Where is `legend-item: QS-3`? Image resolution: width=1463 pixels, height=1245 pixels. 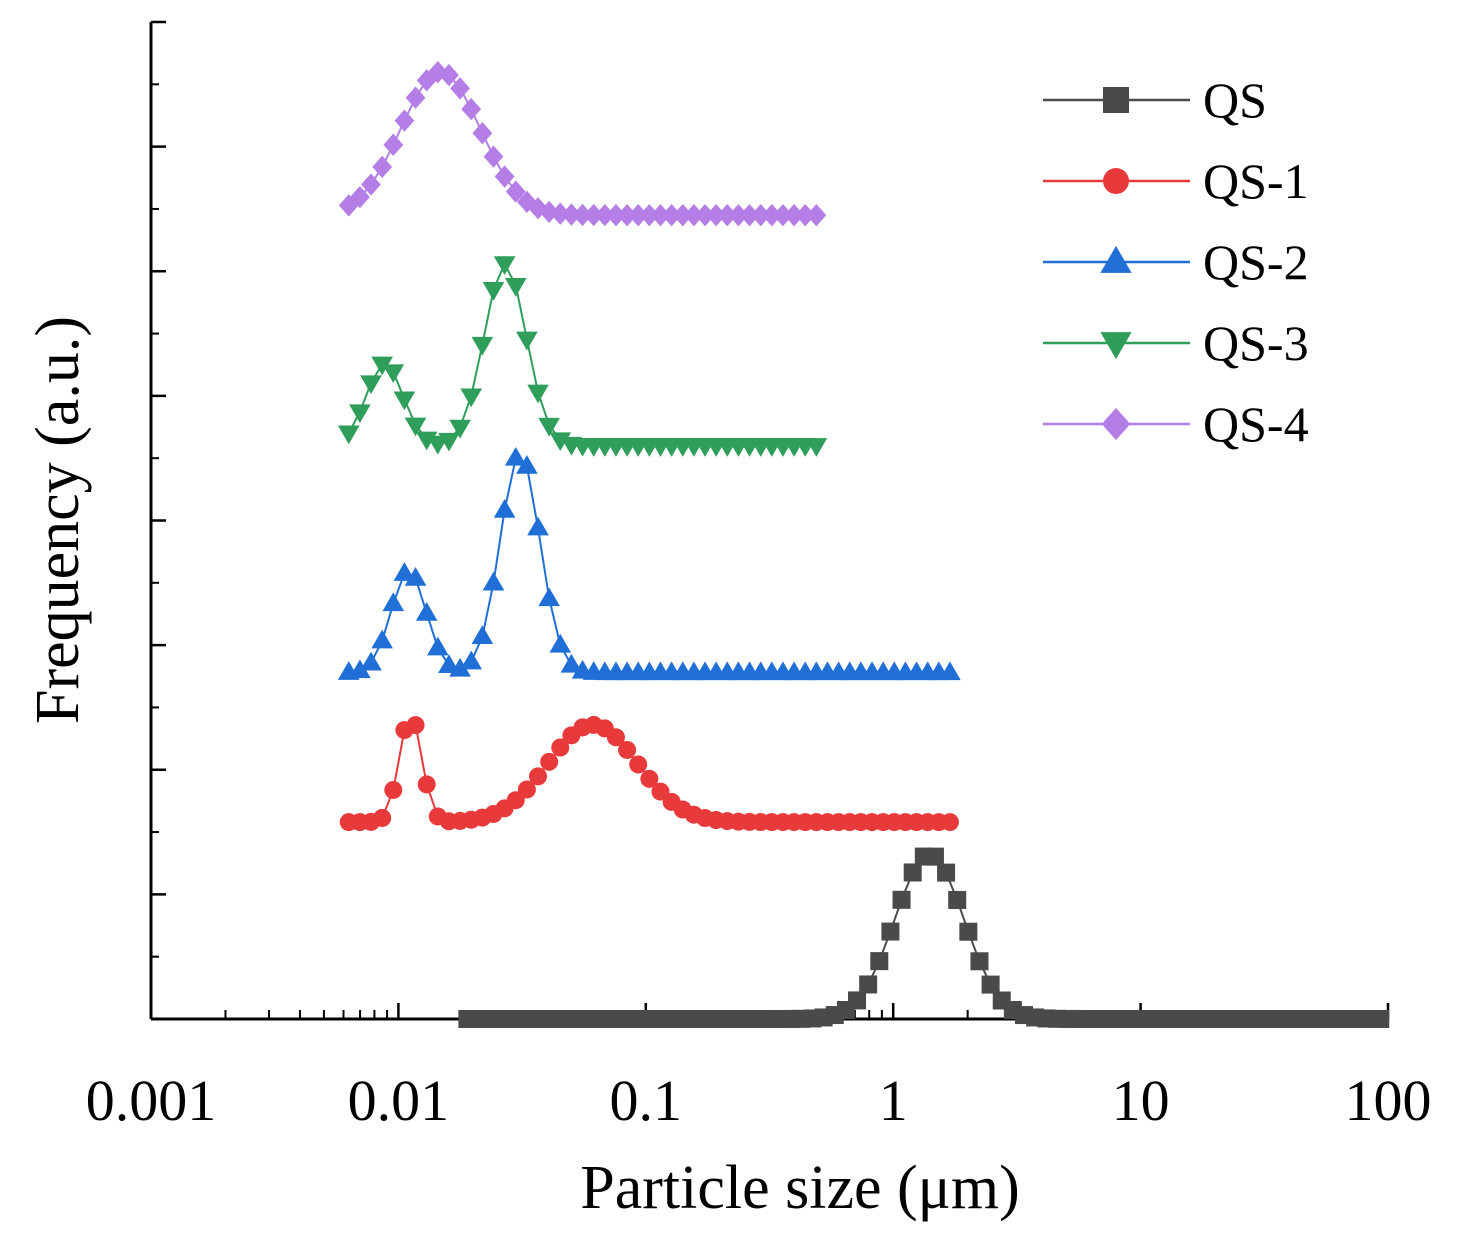
legend-item: QS-3 is located at coordinates (1176, 343).